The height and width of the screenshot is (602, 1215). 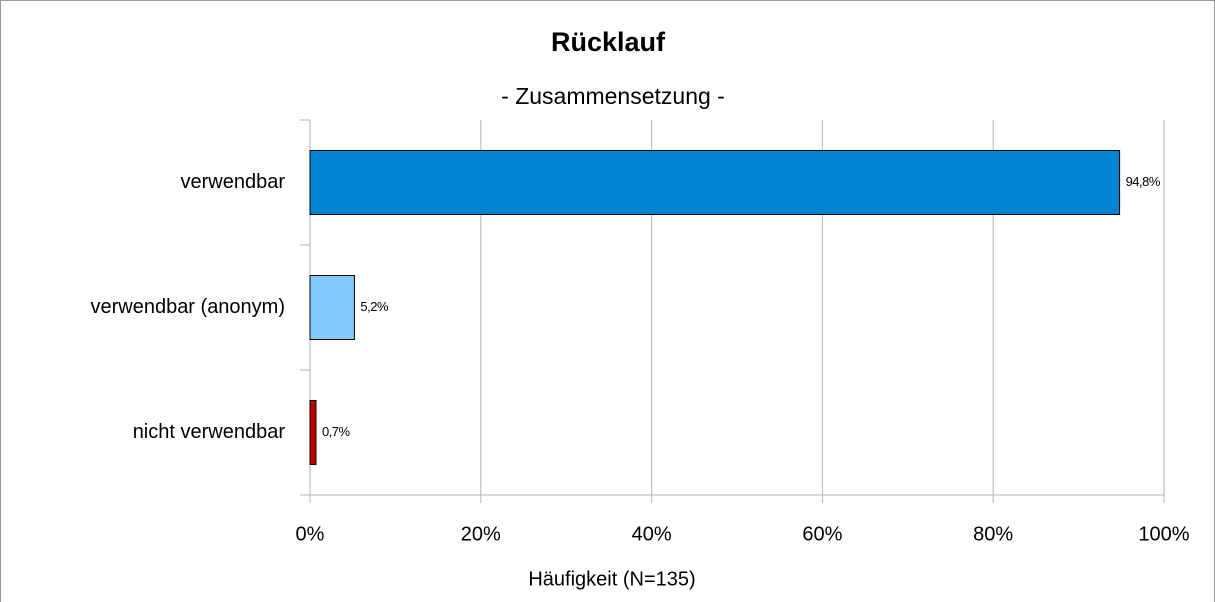 What do you see at coordinates (209, 432) in the screenshot?
I see `y-tick-label: nicht verwendbar` at bounding box center [209, 432].